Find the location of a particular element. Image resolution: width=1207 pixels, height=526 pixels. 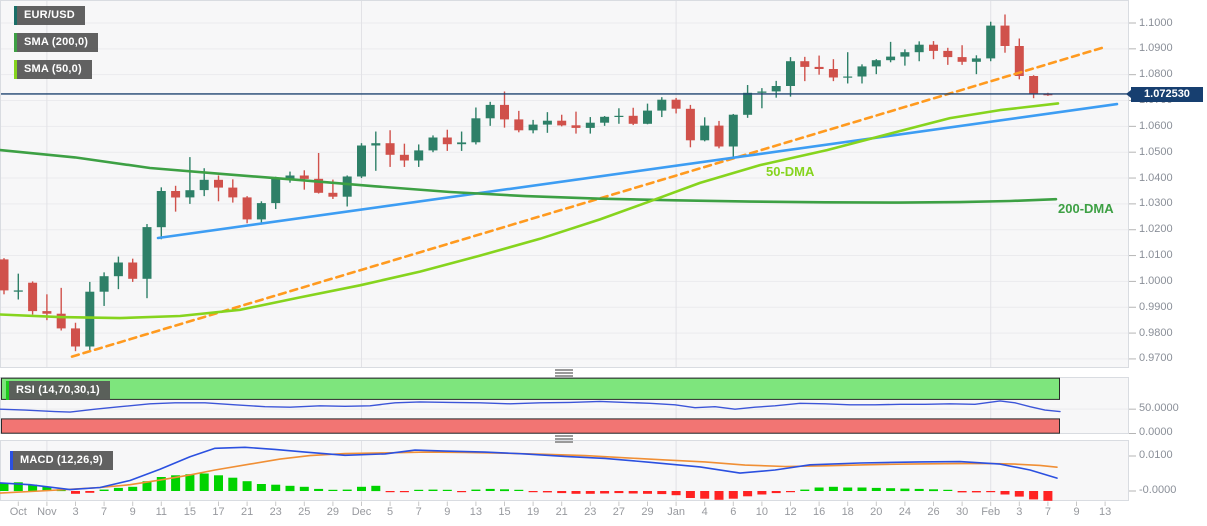

x-axis-tick: Oct is located at coordinates (18, 512).